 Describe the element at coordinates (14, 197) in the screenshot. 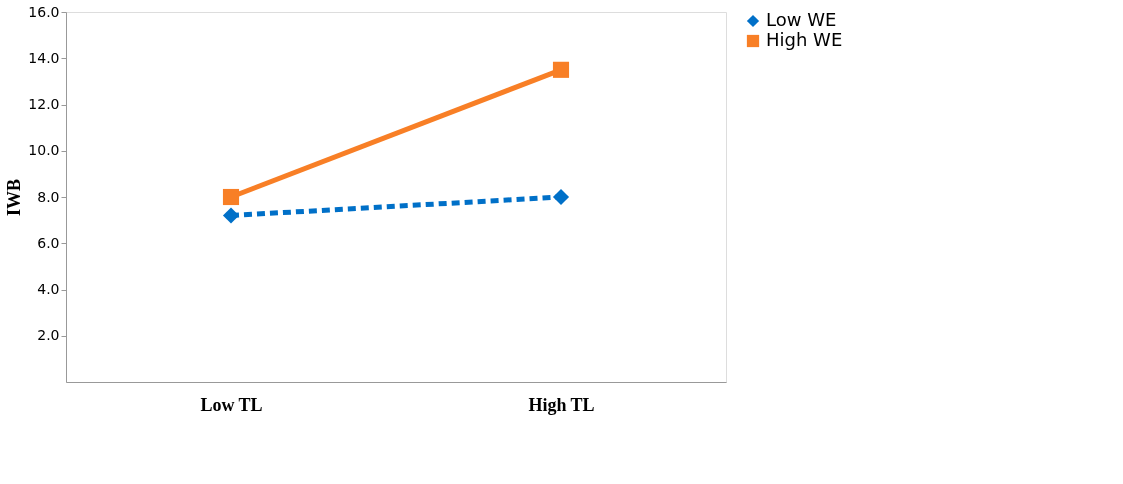

I see `y-axis-title: IWB` at that location.